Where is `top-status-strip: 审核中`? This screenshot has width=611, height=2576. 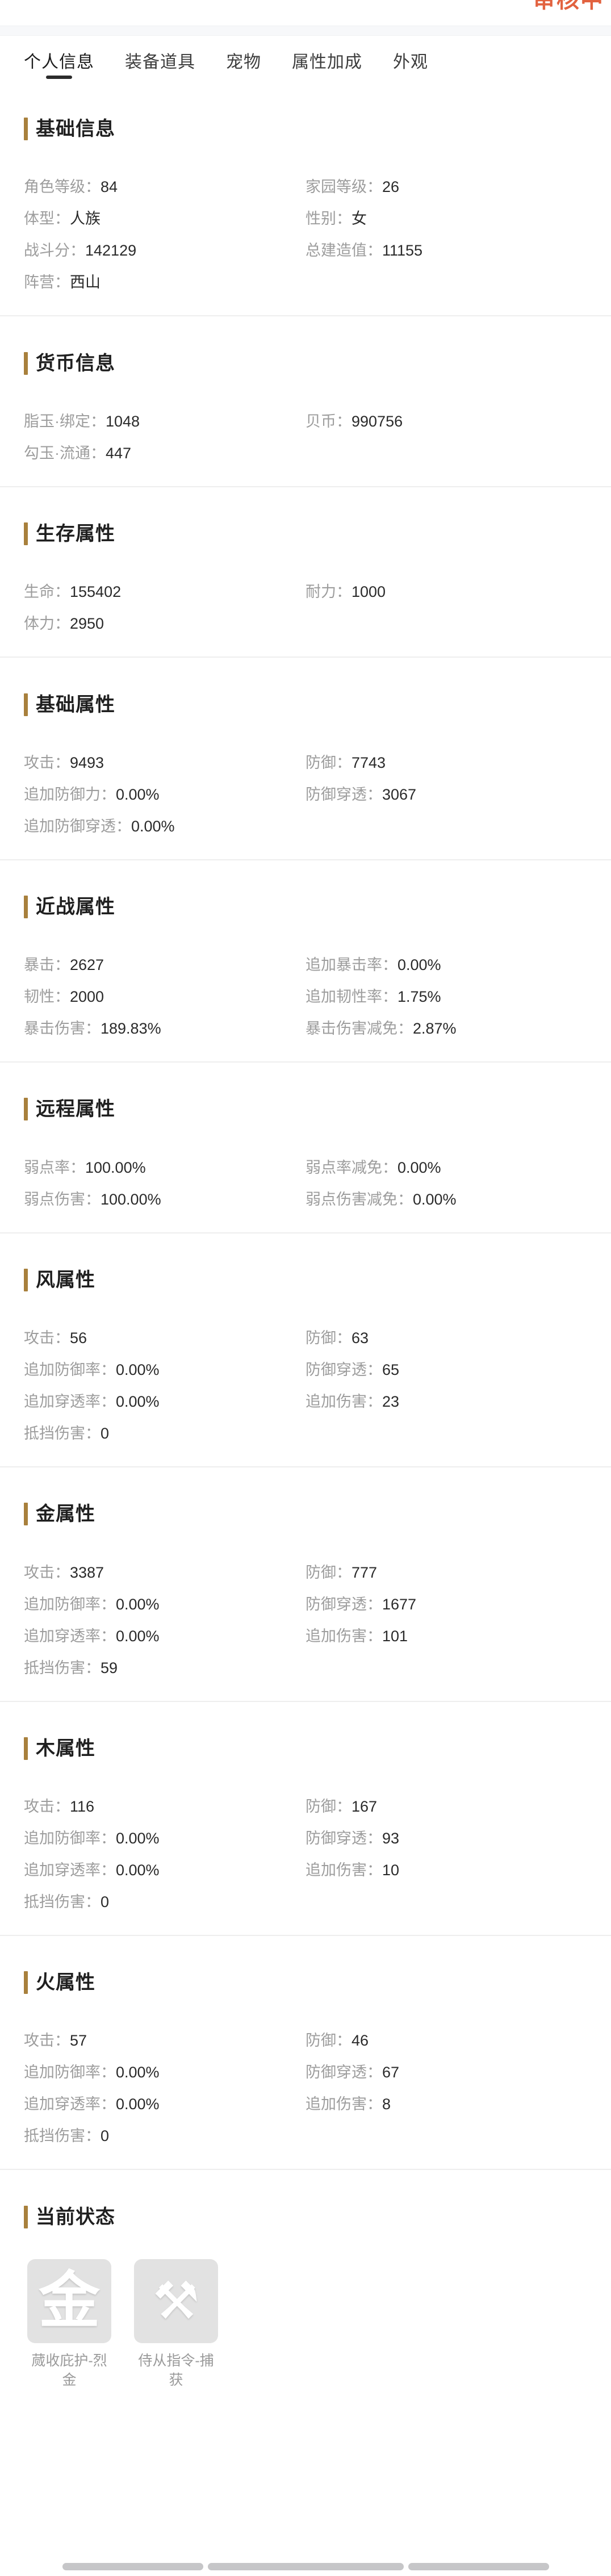
top-status-strip: 审核中 is located at coordinates (305, 13).